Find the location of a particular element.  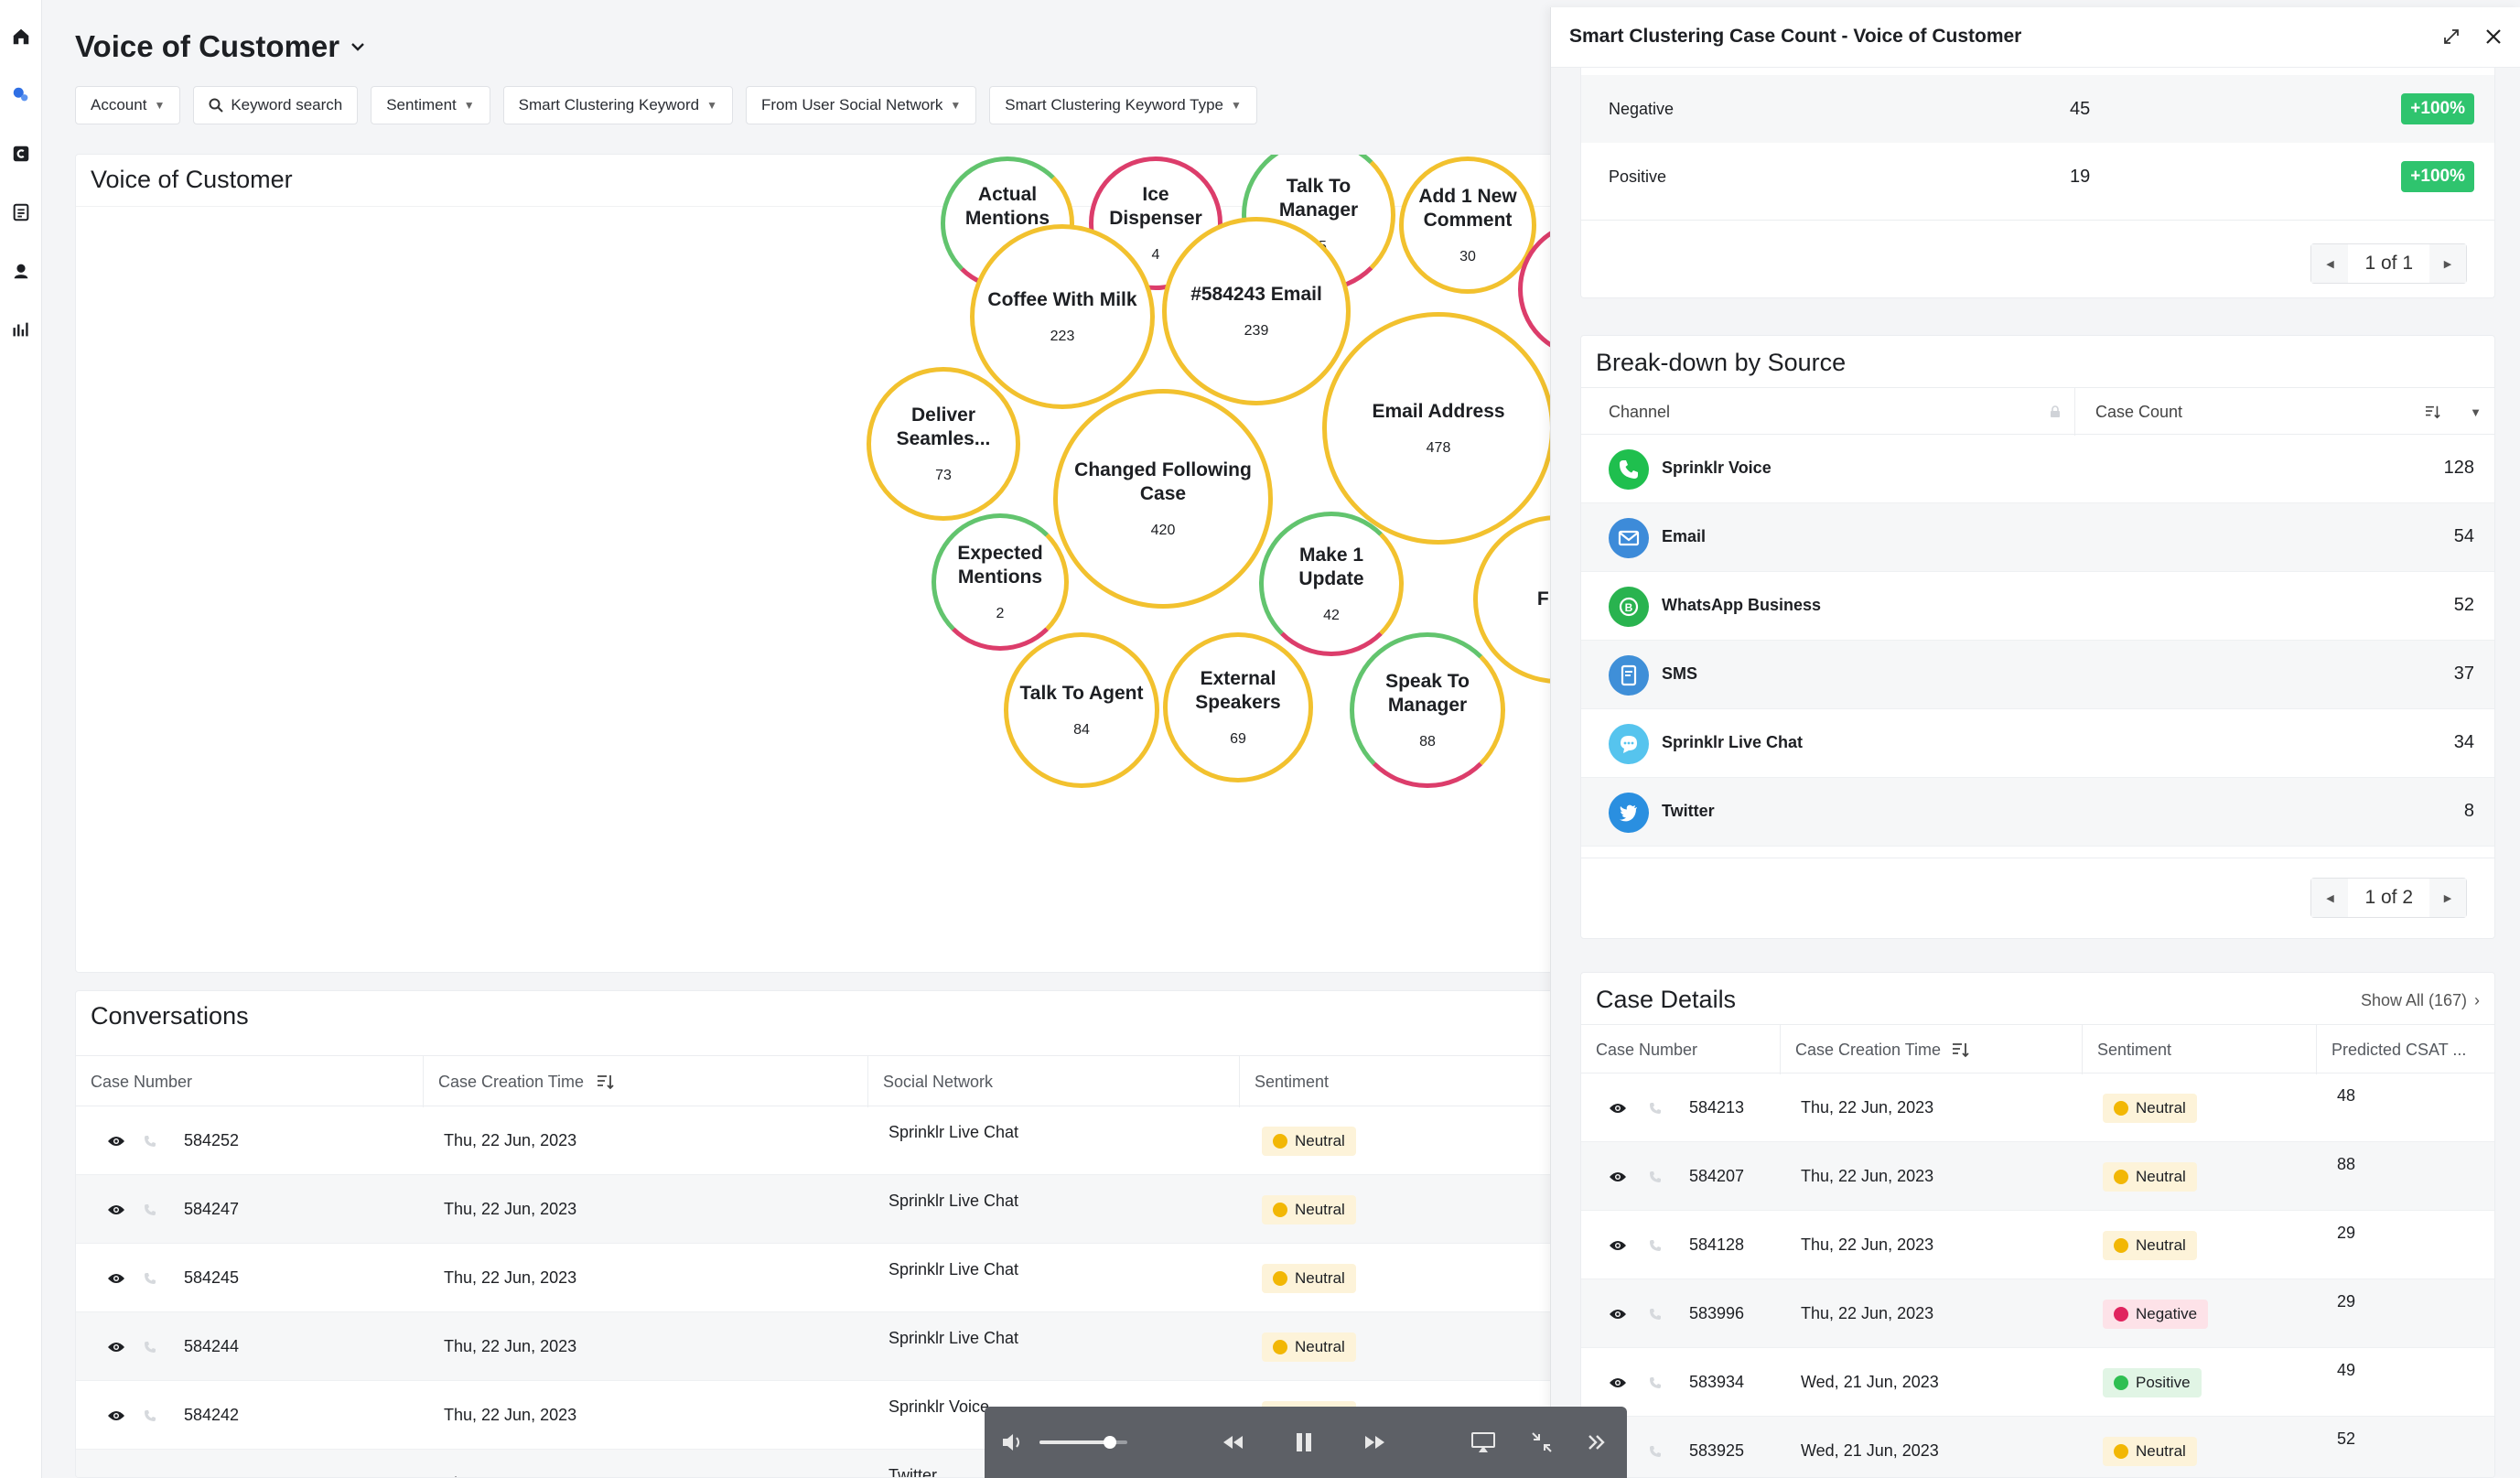

dropdown-caret-icon: ▼ is located at coordinates (2476, 412).